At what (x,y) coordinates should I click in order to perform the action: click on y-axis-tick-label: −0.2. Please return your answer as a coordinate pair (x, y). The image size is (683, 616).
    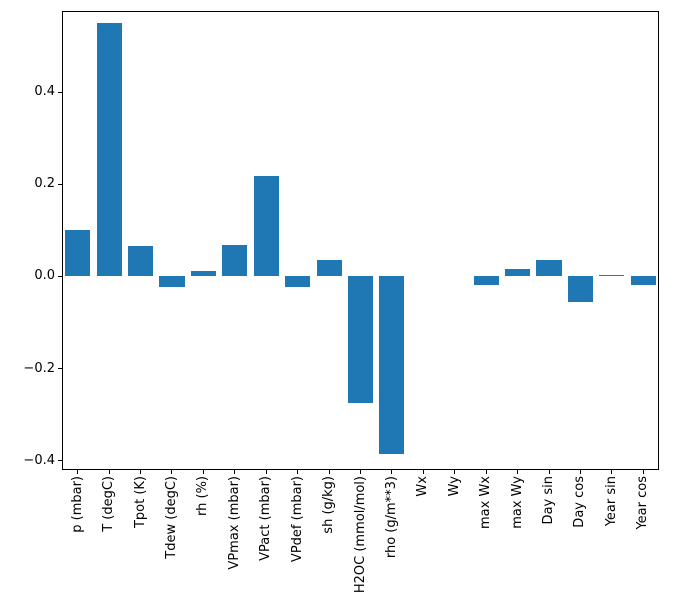
    Looking at the image, I should click on (39, 368).